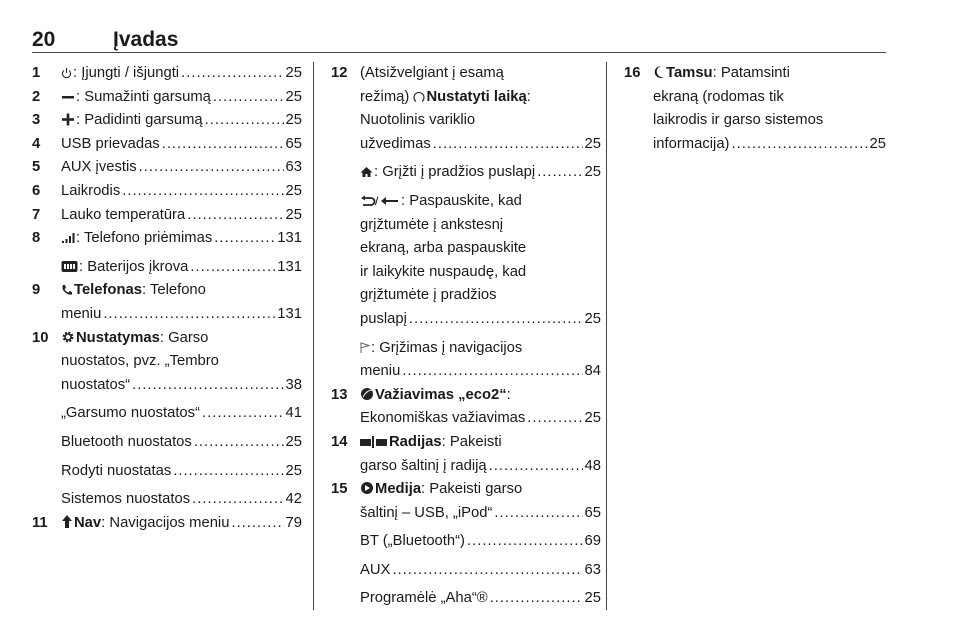 The image size is (960, 642). What do you see at coordinates (167, 268) in the screenshot?
I see `index-entry: : Baterijos įkrova 131` at bounding box center [167, 268].